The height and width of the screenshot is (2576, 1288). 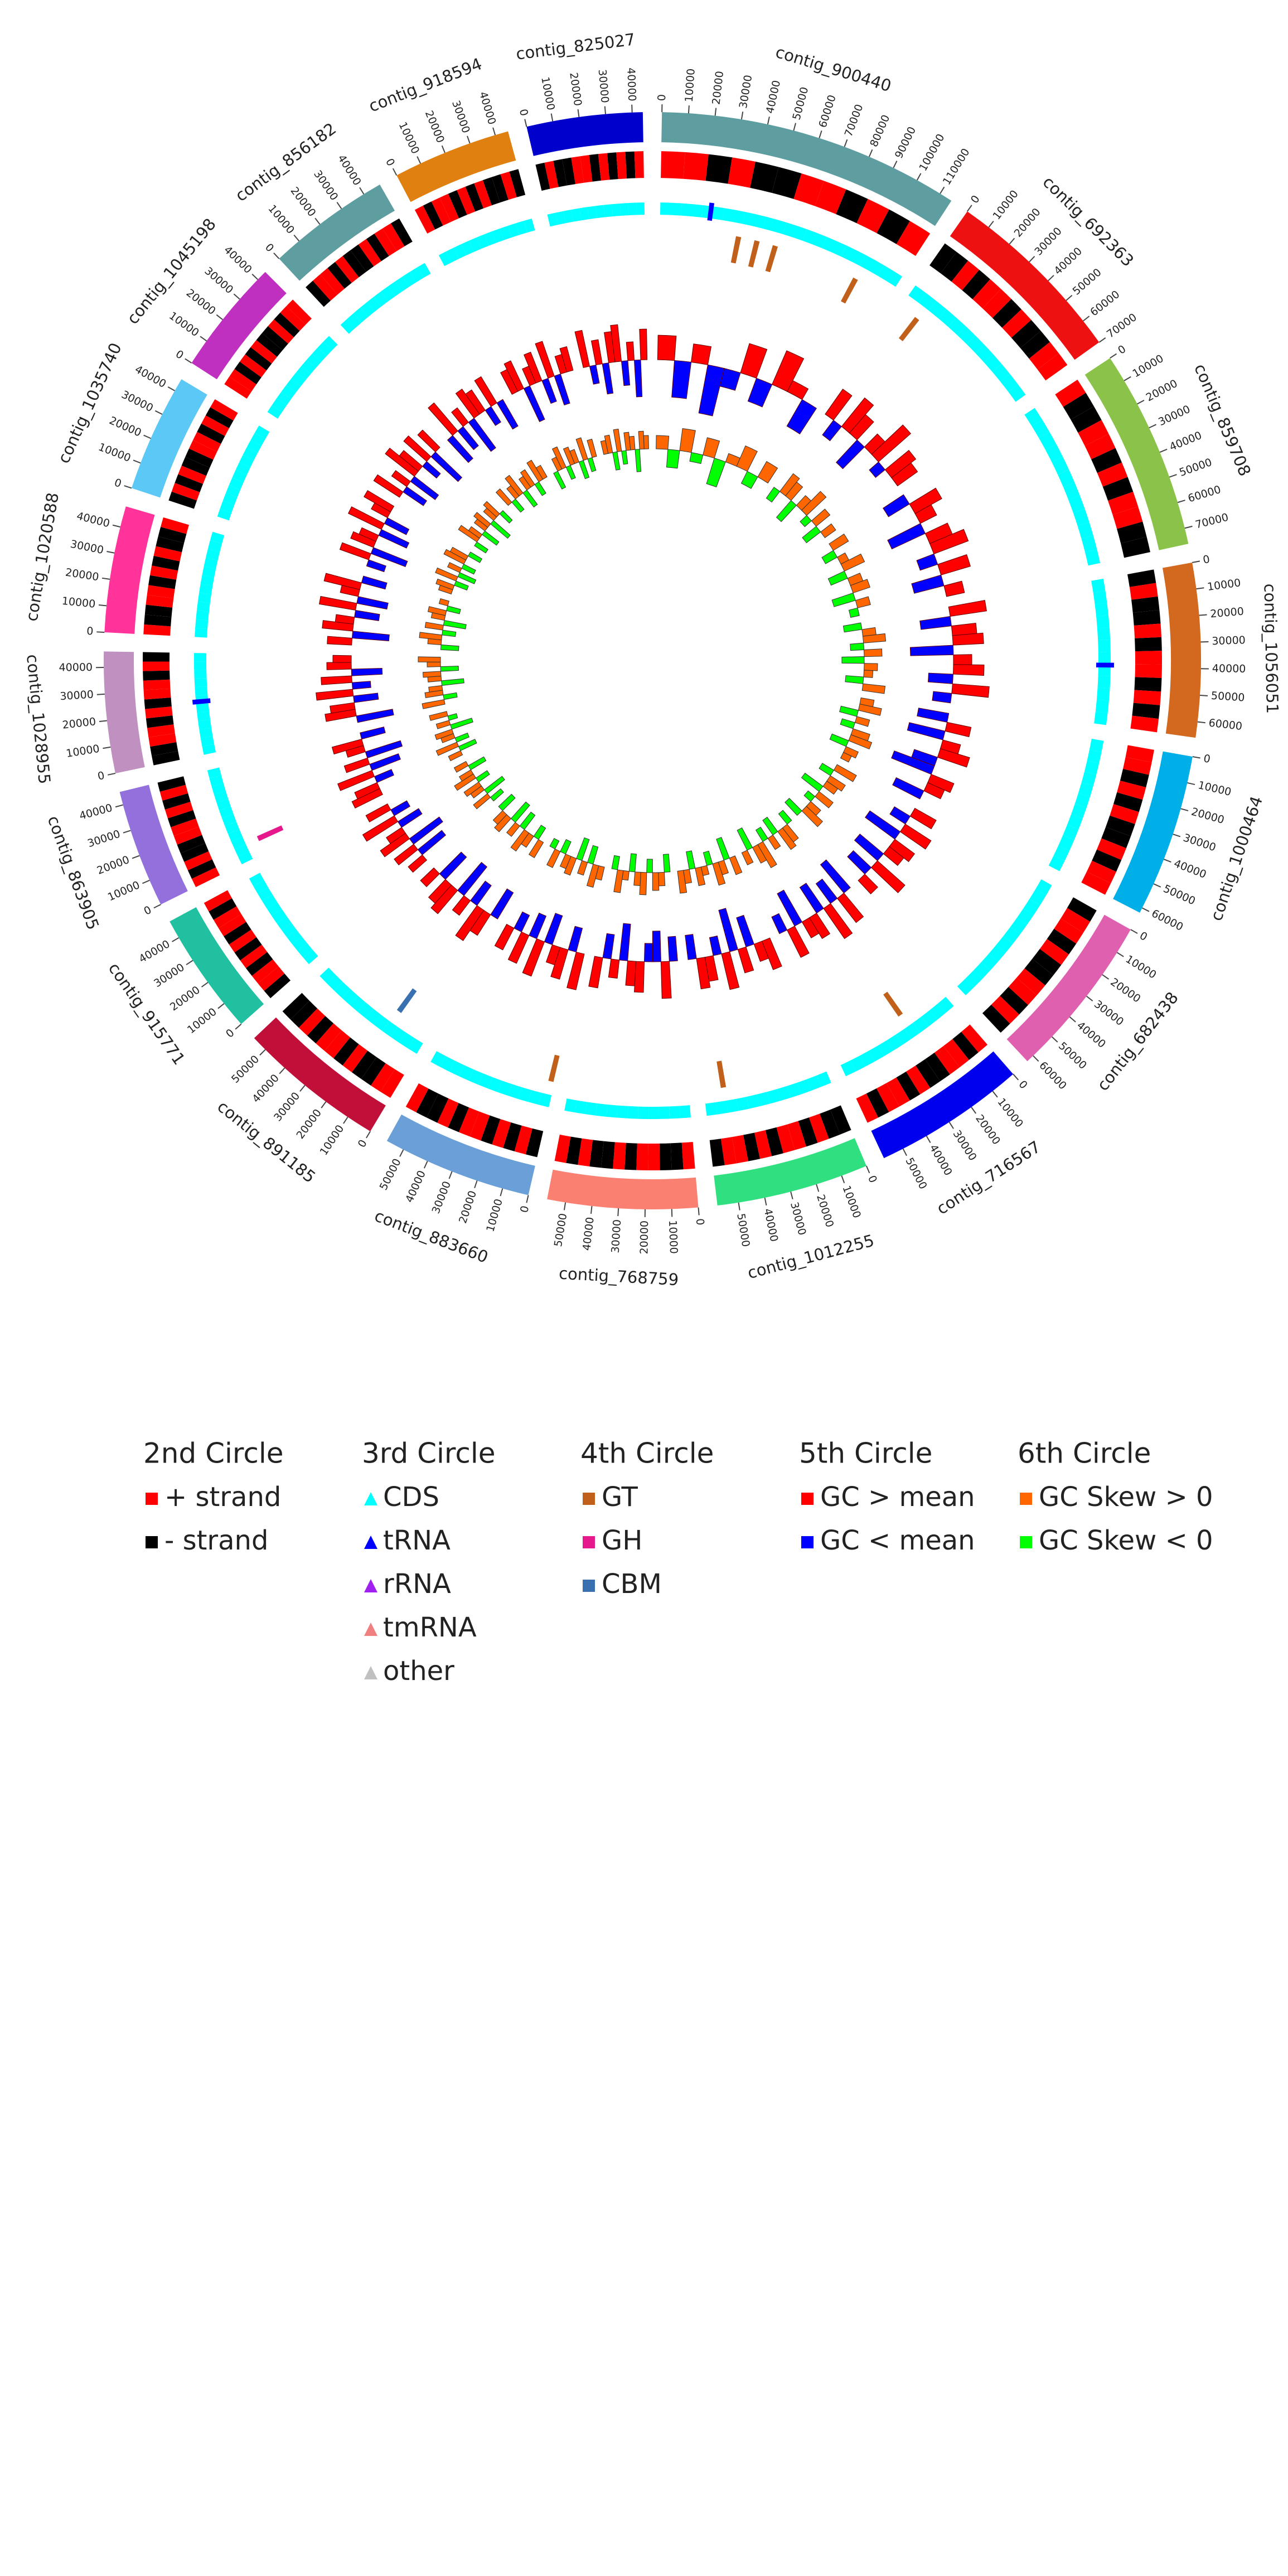 I want to click on legend-marker, so click(x=370, y=1498).